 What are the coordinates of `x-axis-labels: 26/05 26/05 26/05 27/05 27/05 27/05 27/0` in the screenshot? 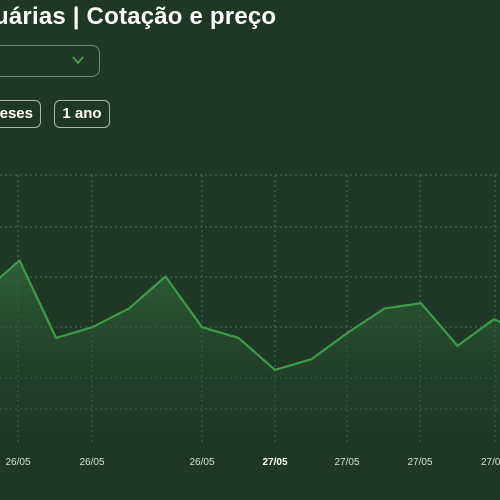 It's located at (252, 462).